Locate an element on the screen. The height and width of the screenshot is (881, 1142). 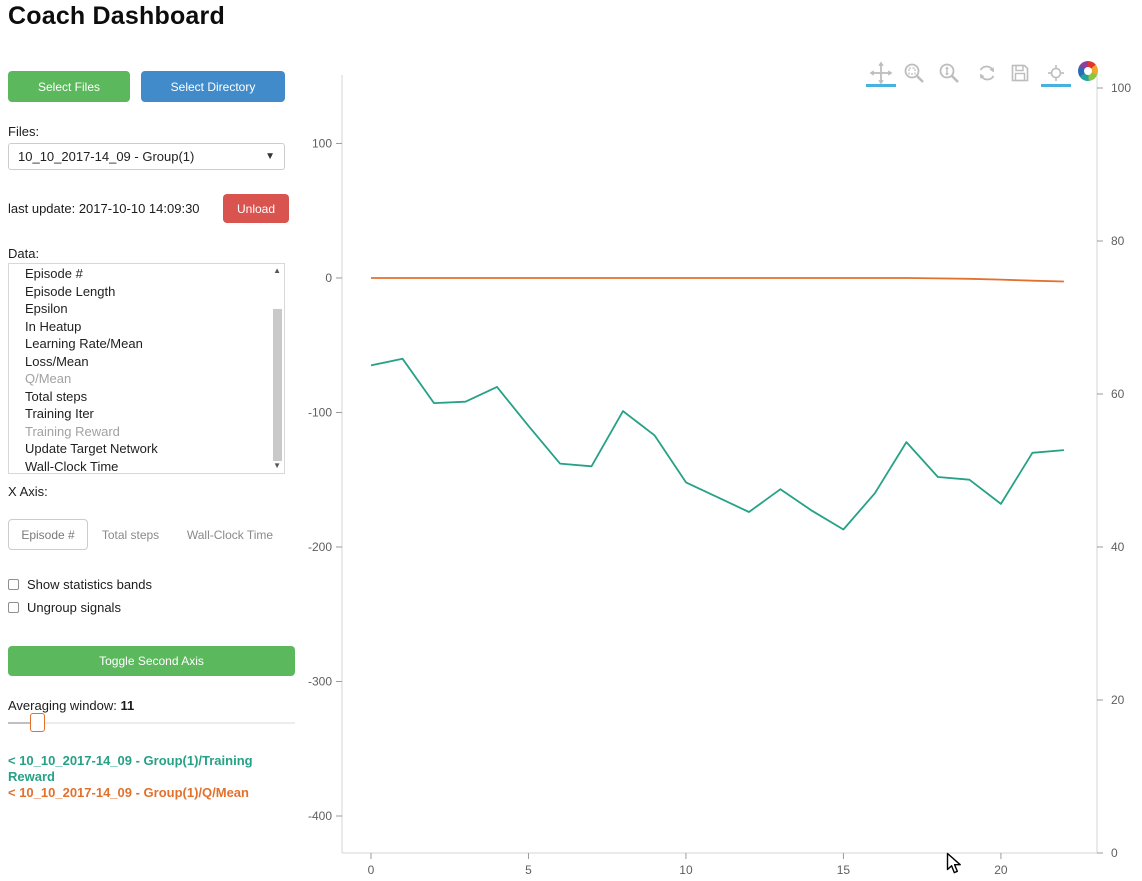
files-select-value: 10_10_2017-14_09 - Group(1) is located at coordinates (106, 156).